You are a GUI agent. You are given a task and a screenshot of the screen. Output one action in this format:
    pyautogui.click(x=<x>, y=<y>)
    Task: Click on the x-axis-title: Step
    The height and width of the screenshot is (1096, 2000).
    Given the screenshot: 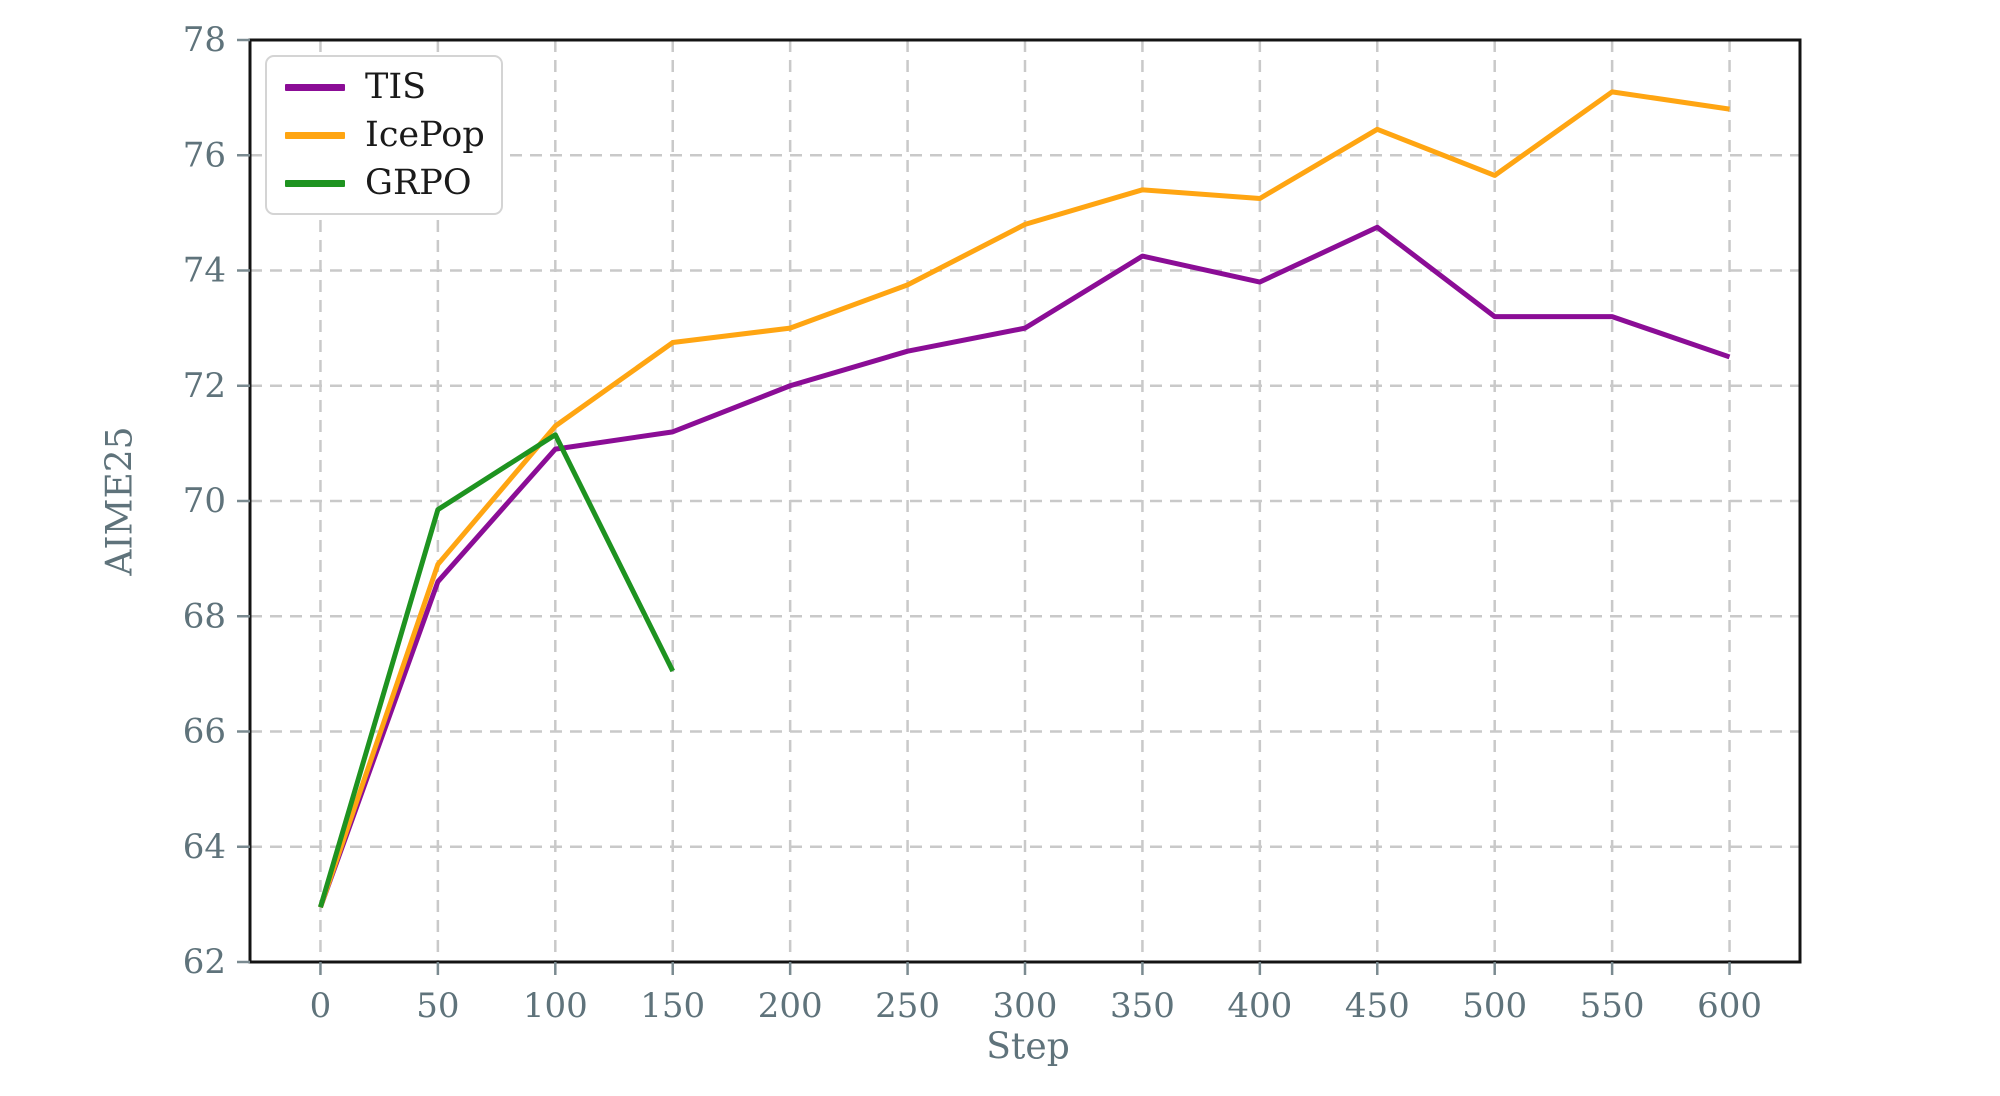 What is the action you would take?
    pyautogui.click(x=1028, y=1047)
    